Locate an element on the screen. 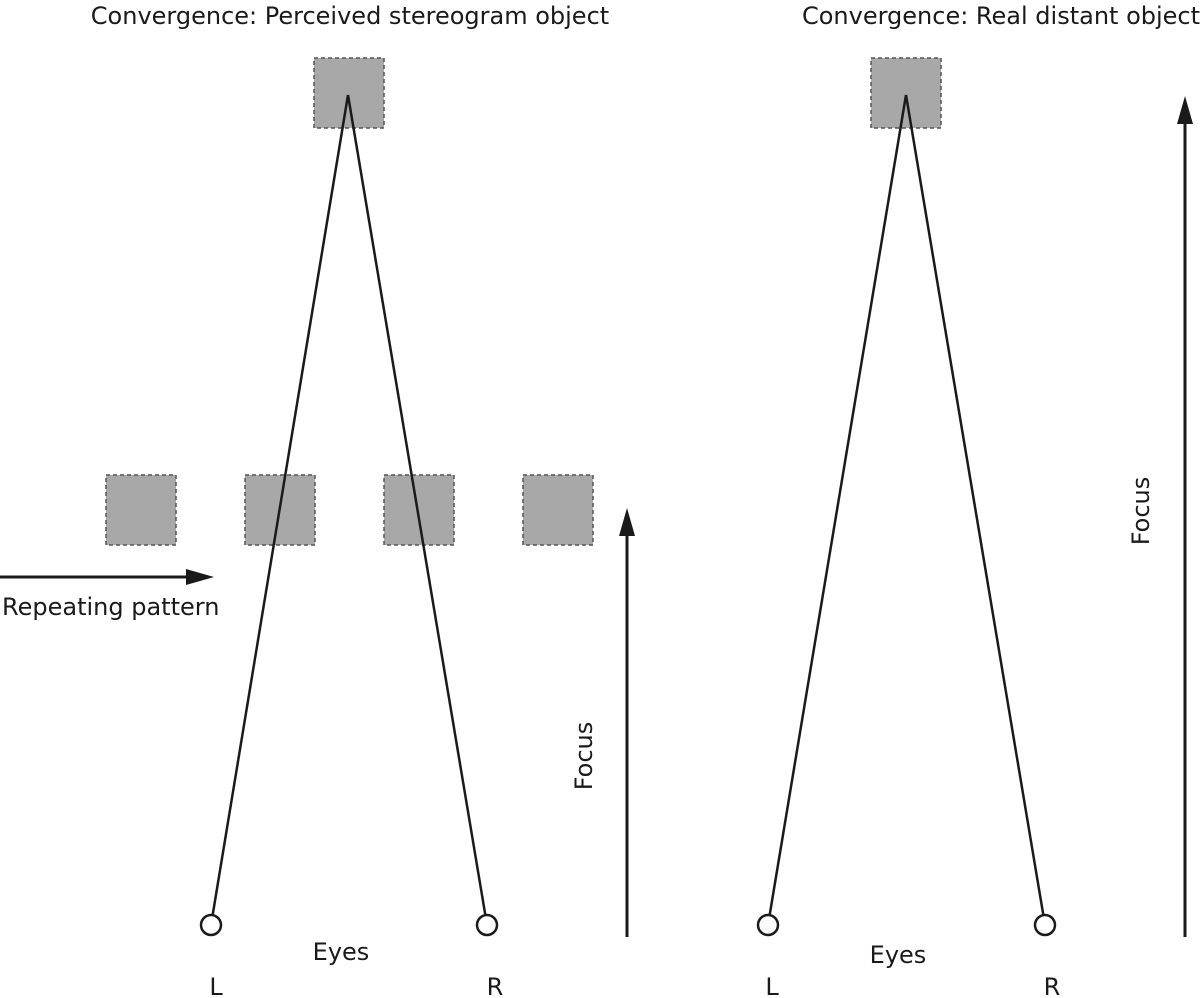  left-panel-title: Convergence: Perceived stereogram object is located at coordinates (350, 16).